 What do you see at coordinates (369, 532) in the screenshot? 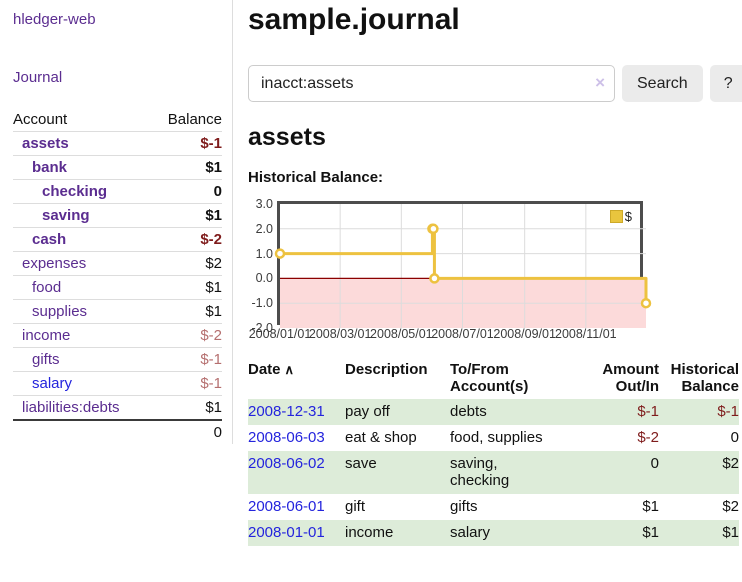
I see `transaction-description: income` at bounding box center [369, 532].